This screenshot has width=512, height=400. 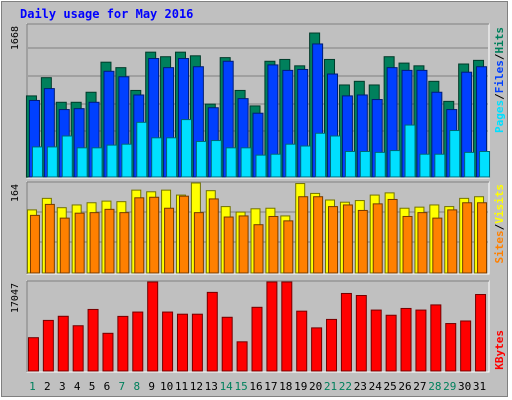 What do you see at coordinates (390, 386) in the screenshot?
I see `x-tick-label: 25` at bounding box center [390, 386].